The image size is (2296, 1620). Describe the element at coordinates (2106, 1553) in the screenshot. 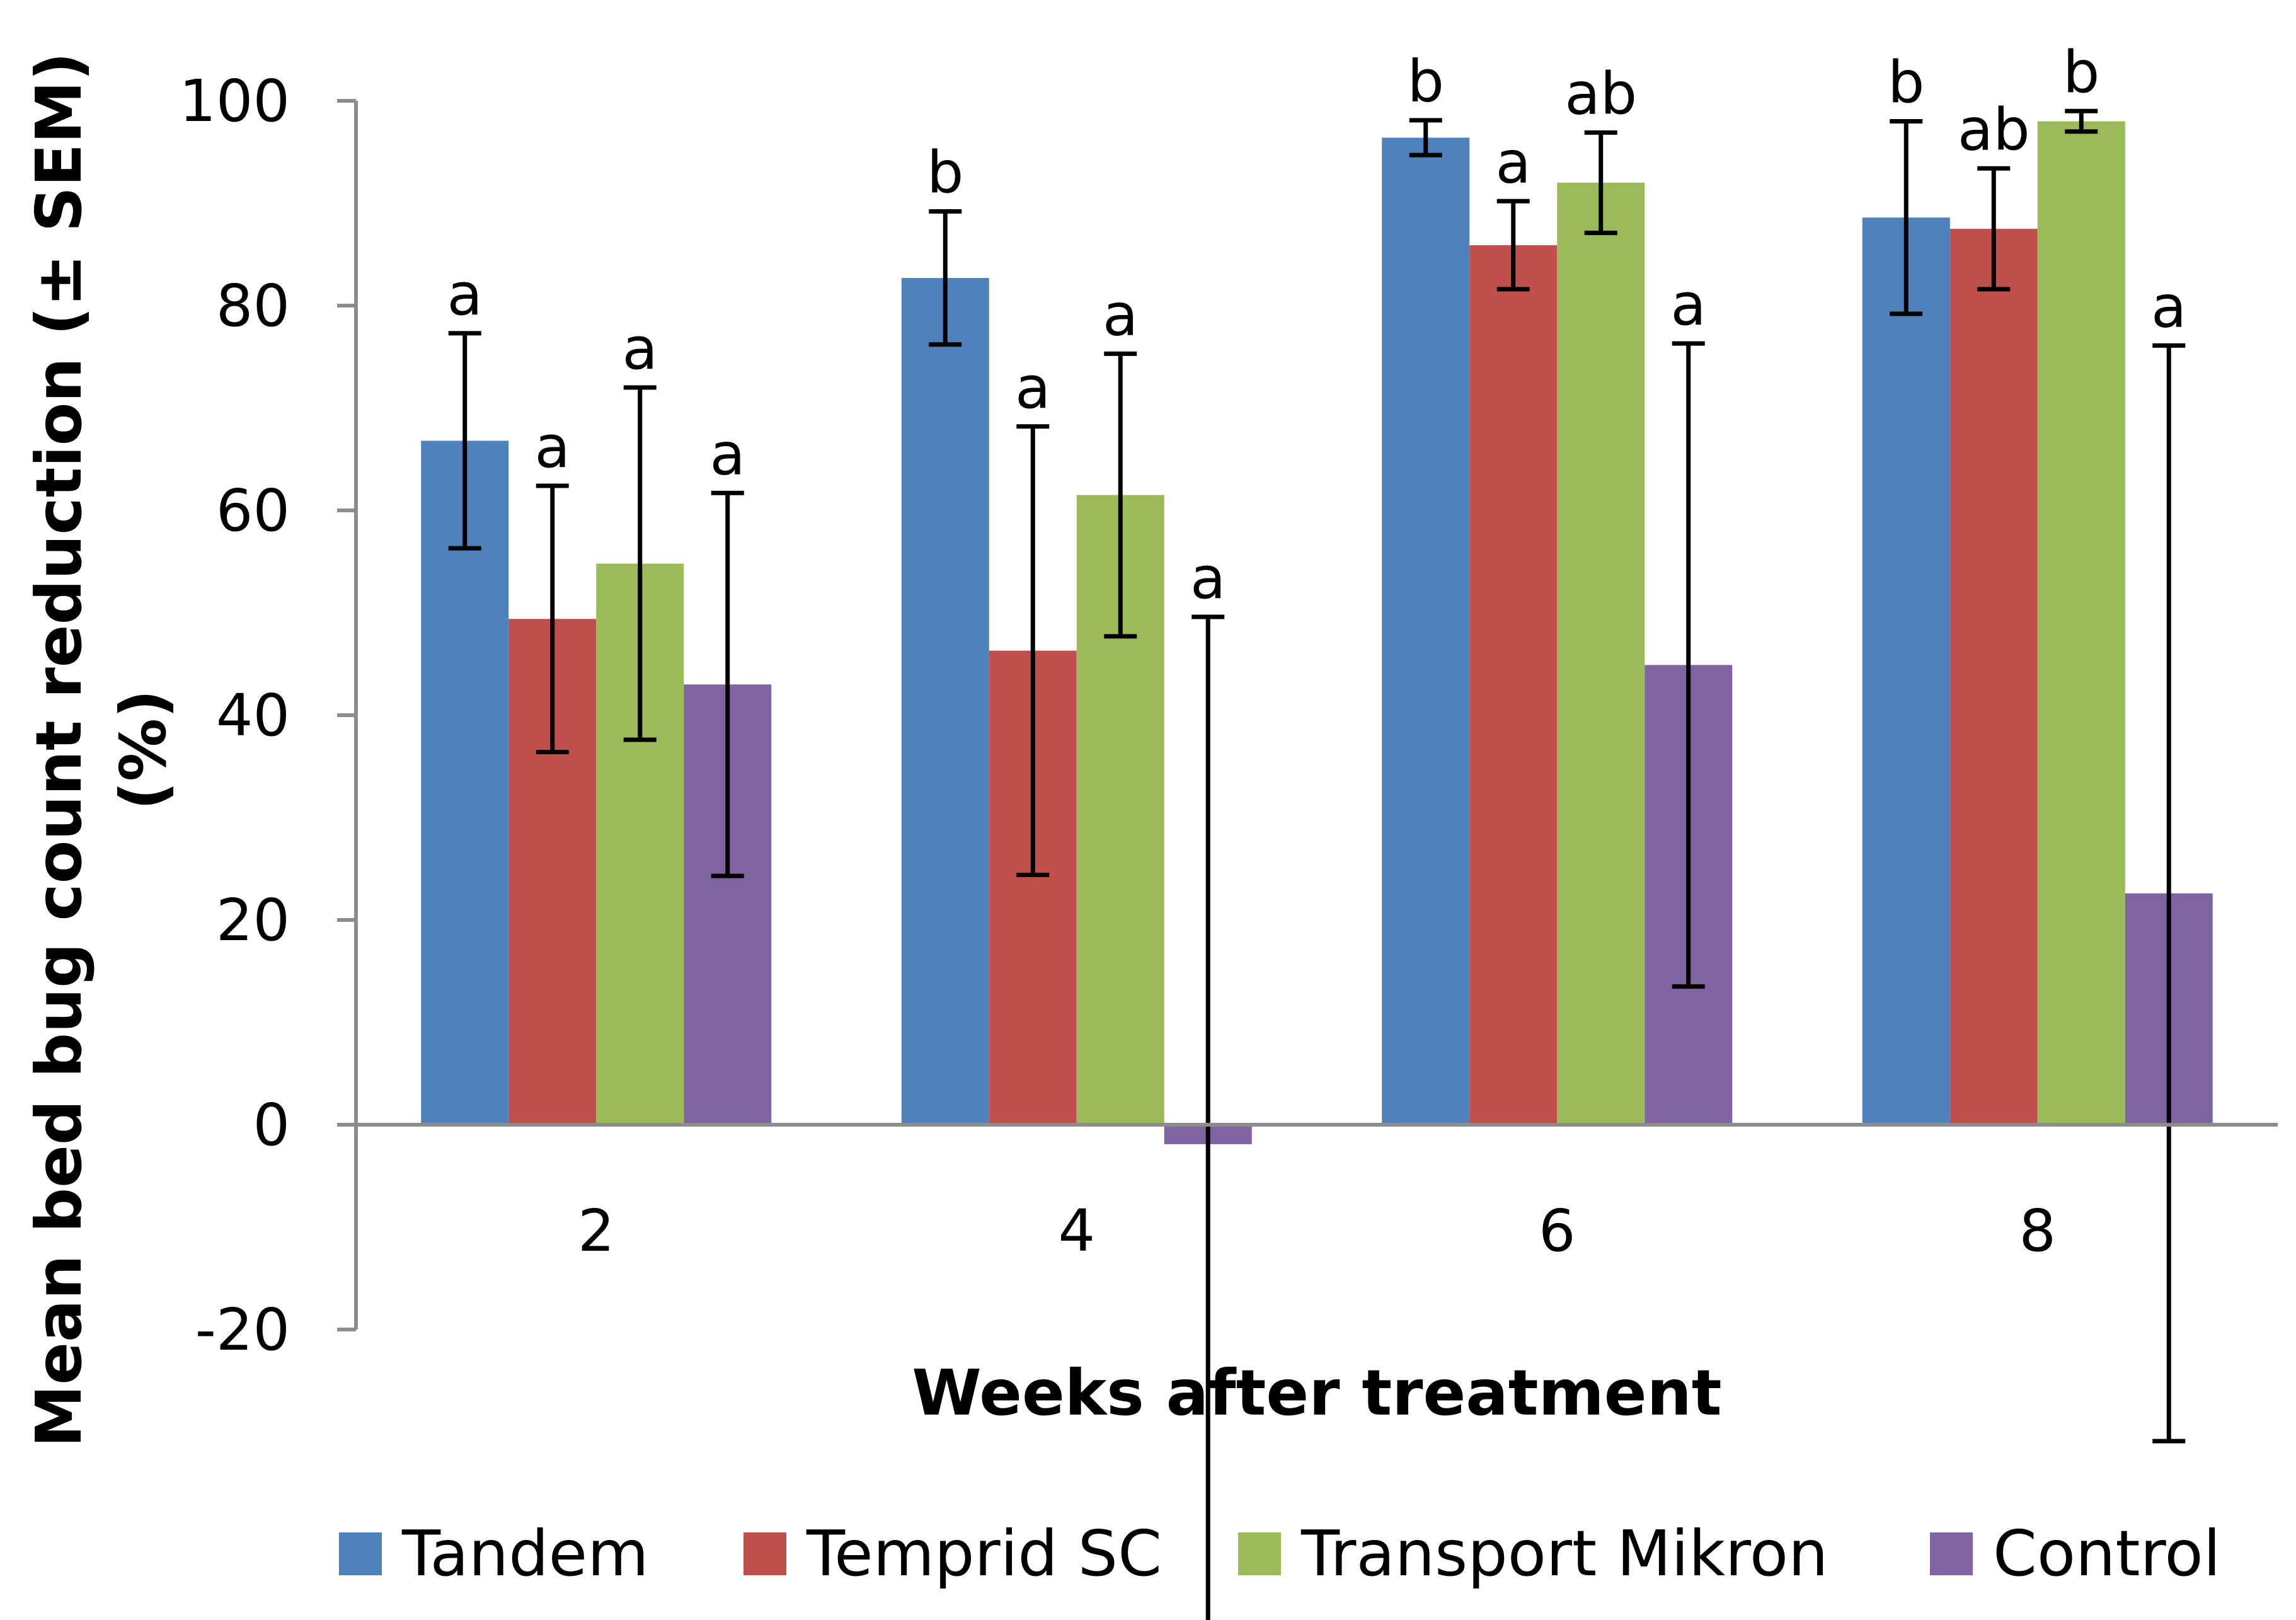

I see `legend-label: Control` at that location.